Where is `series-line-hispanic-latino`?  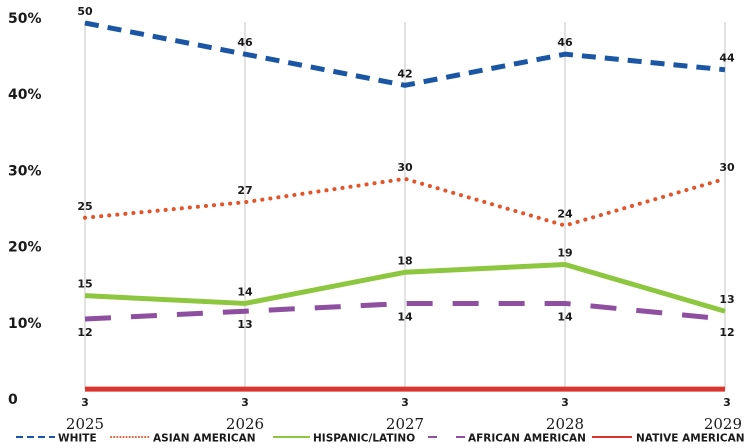 series-line-hispanic-latino is located at coordinates (405, 287).